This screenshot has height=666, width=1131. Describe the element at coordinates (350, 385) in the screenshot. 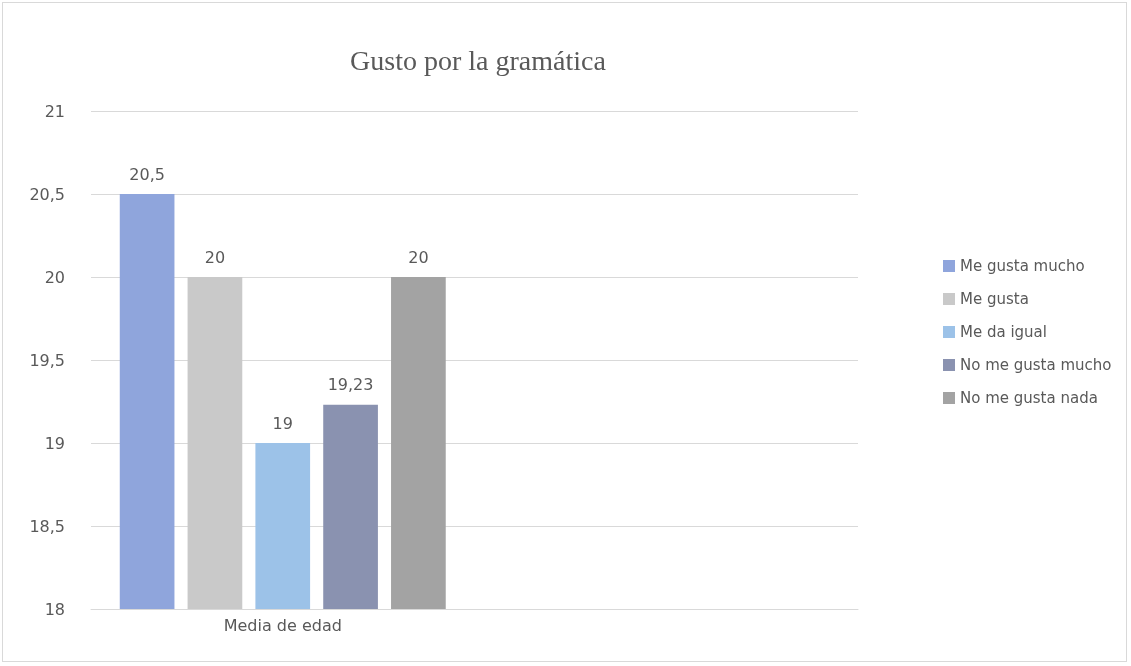

I see `data-label: 19,23` at that location.